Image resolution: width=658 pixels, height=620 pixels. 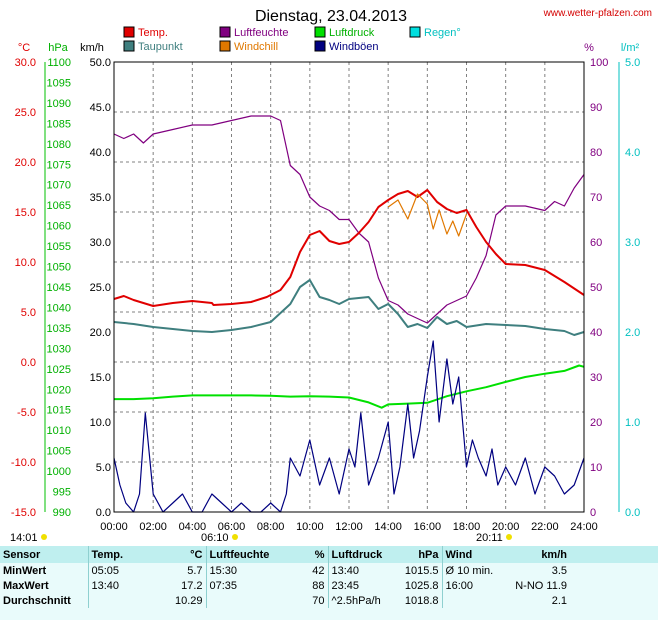 What do you see at coordinates (100, 243) in the screenshot?
I see `wind-tick-label: 30.0` at bounding box center [100, 243].